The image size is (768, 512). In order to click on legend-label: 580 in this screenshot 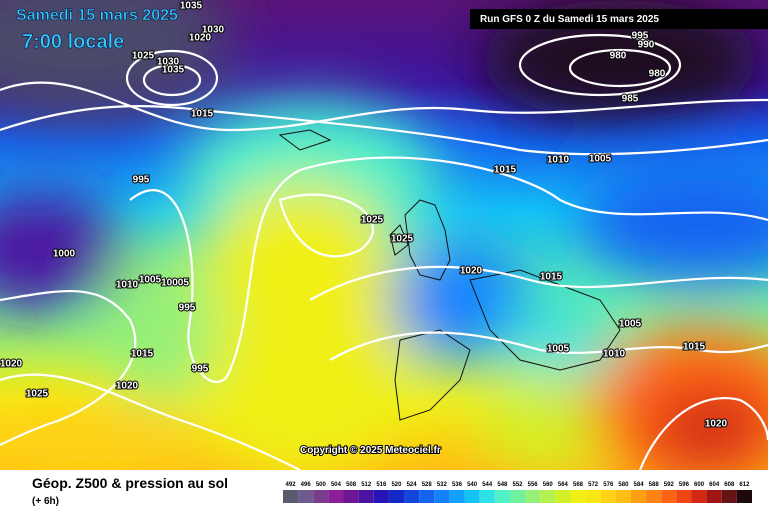, I will do `click(623, 485)`.